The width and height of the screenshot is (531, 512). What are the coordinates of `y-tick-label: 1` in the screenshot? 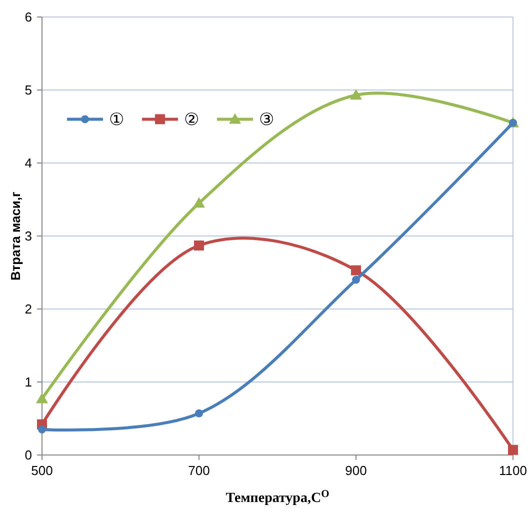 It's located at (28, 382).